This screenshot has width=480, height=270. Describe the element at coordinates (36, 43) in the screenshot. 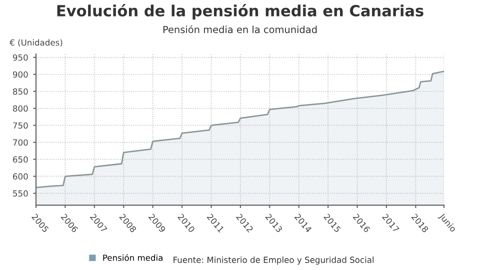

I see `y-axis-title: € (Unidades)` at that location.